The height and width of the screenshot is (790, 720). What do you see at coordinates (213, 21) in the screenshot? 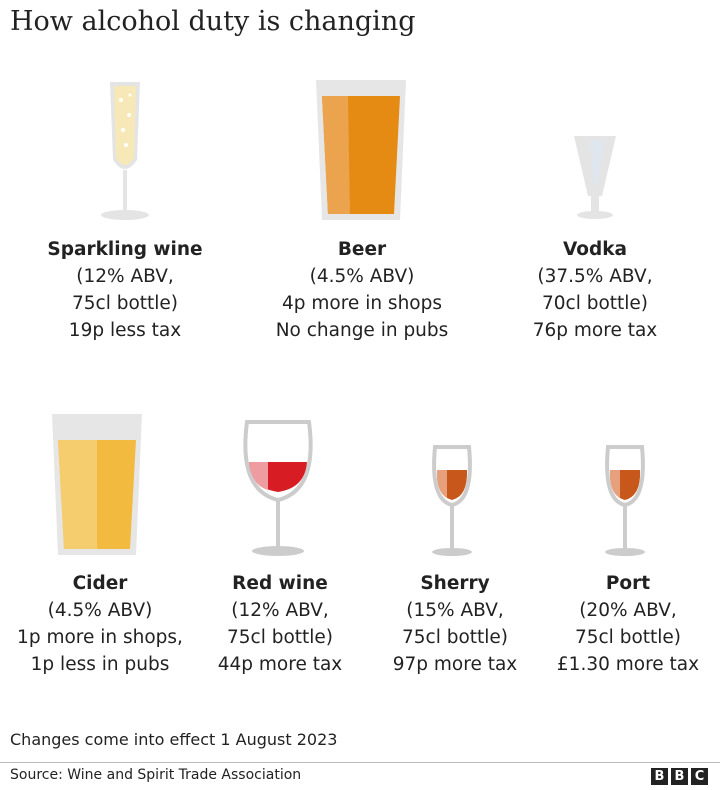
I see `title: How alcohol duty is changing` at bounding box center [213, 21].